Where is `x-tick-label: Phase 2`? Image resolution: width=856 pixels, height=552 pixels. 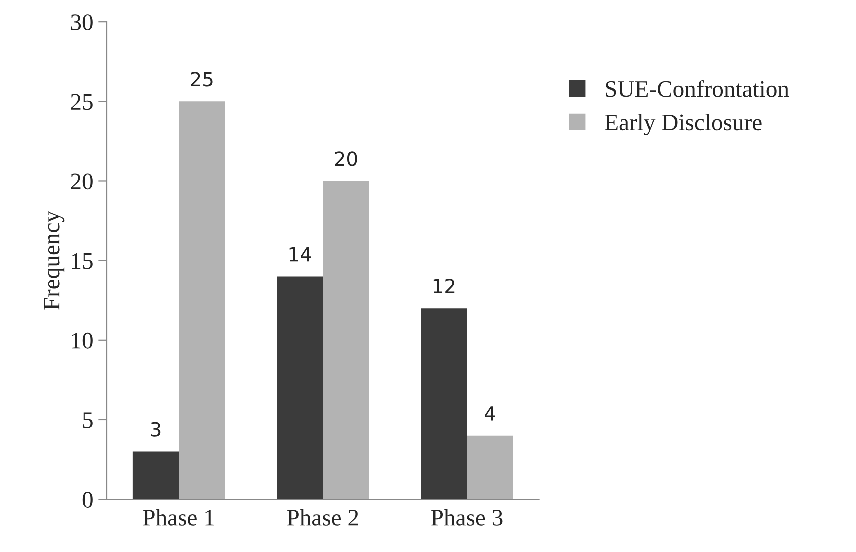
x-tick-label: Phase 2 is located at coordinates (322, 517).